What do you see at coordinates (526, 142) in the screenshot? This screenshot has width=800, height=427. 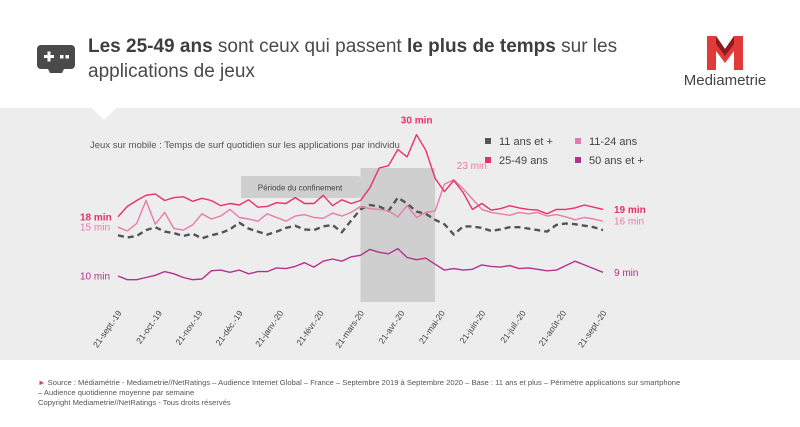 I see `legend-label: 11 ans et +` at bounding box center [526, 142].